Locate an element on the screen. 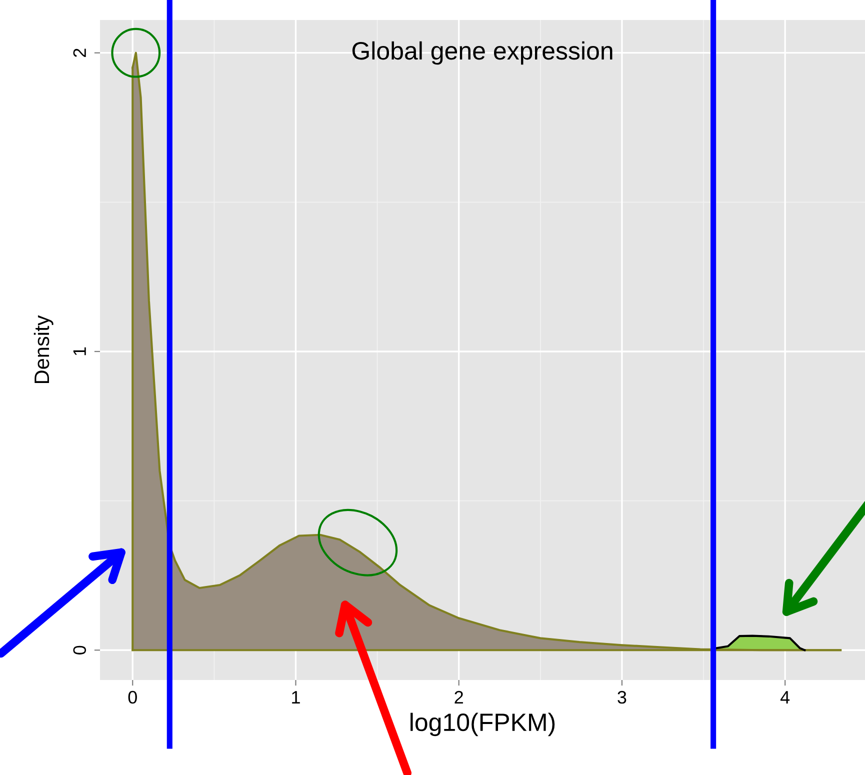 This screenshot has height=775, width=865. x-tick-label: 2 is located at coordinates (458, 697).